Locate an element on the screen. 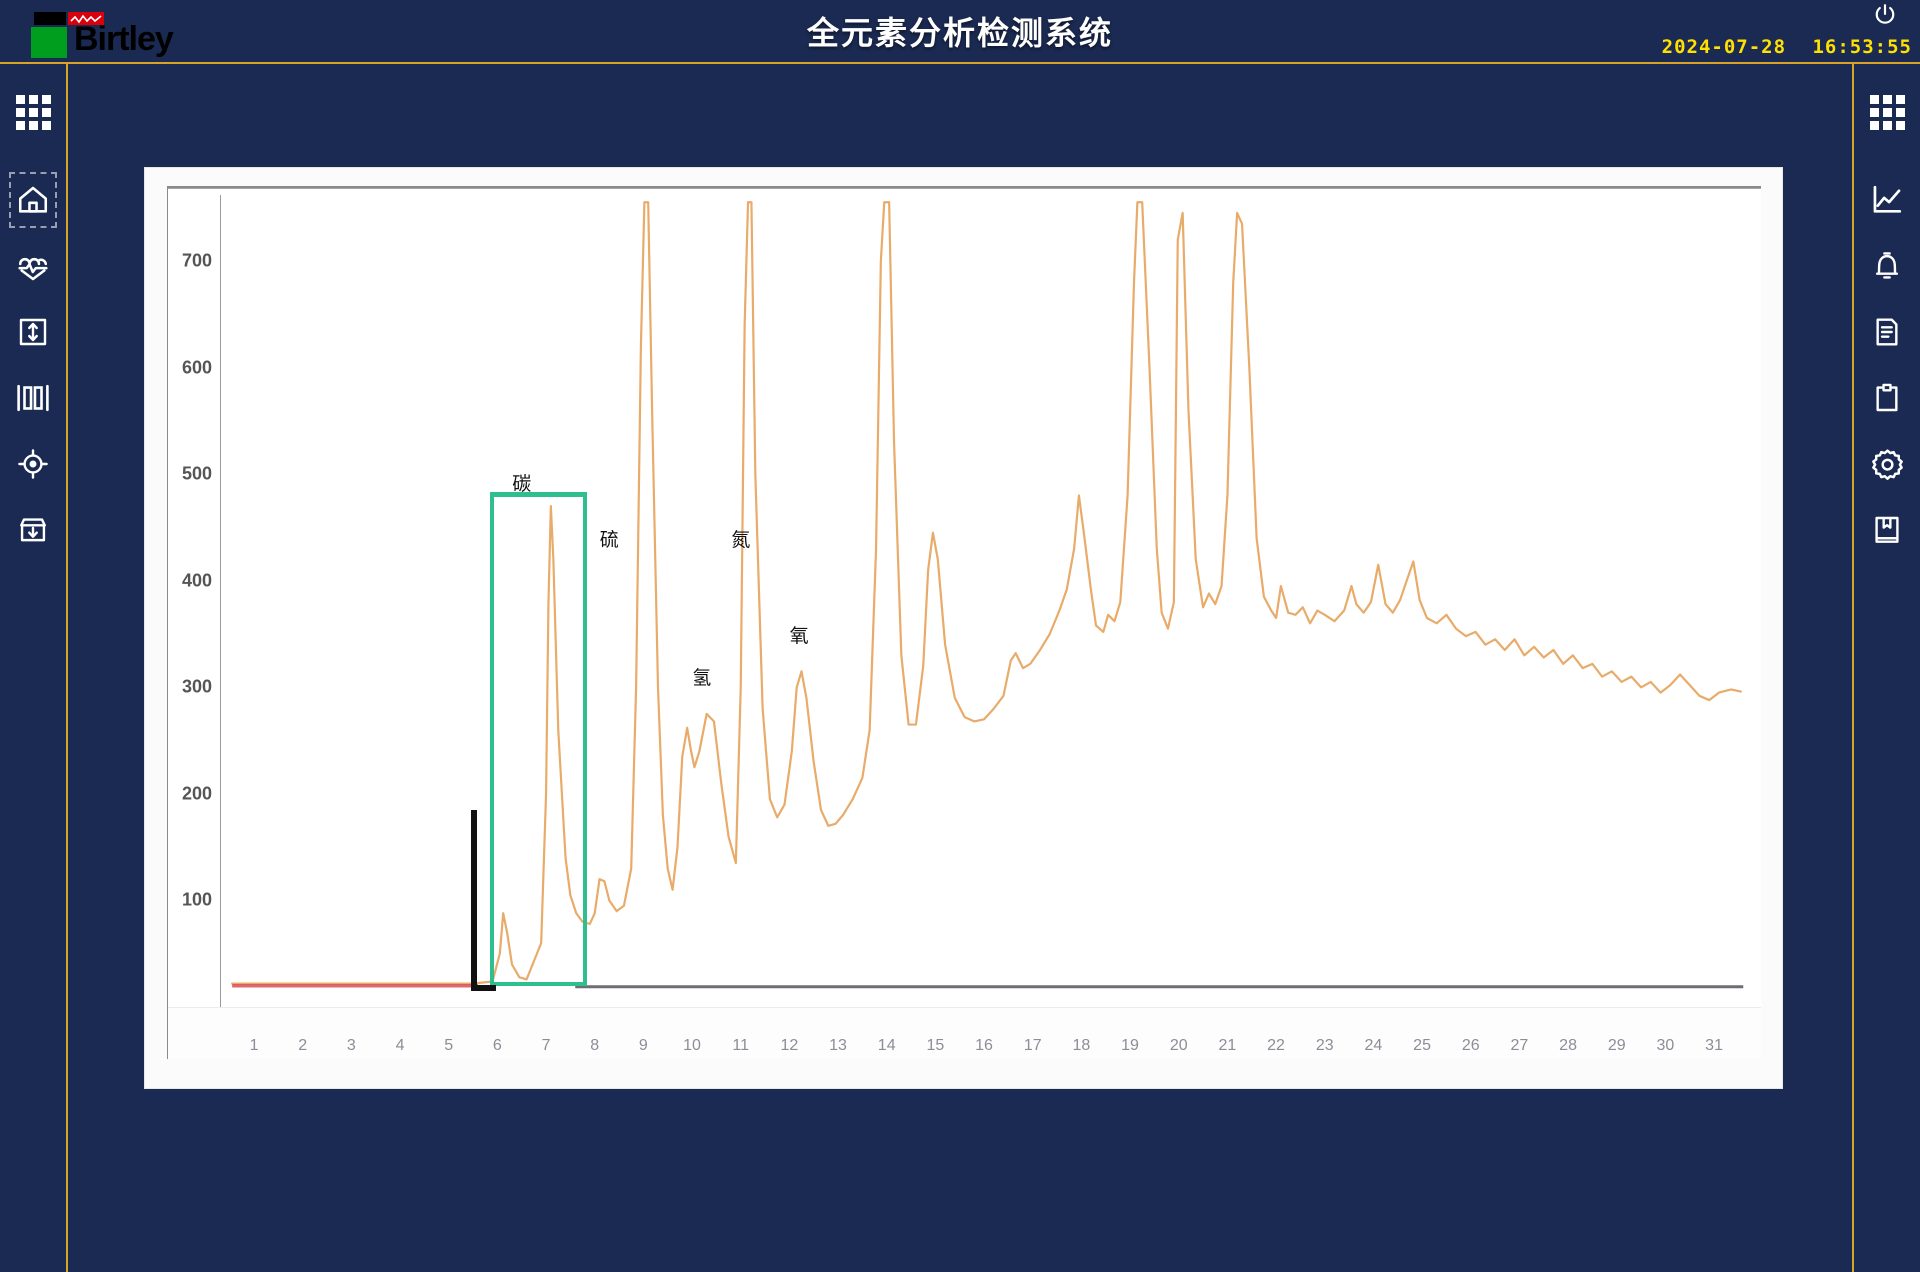  bars-icon is located at coordinates (33, 398).